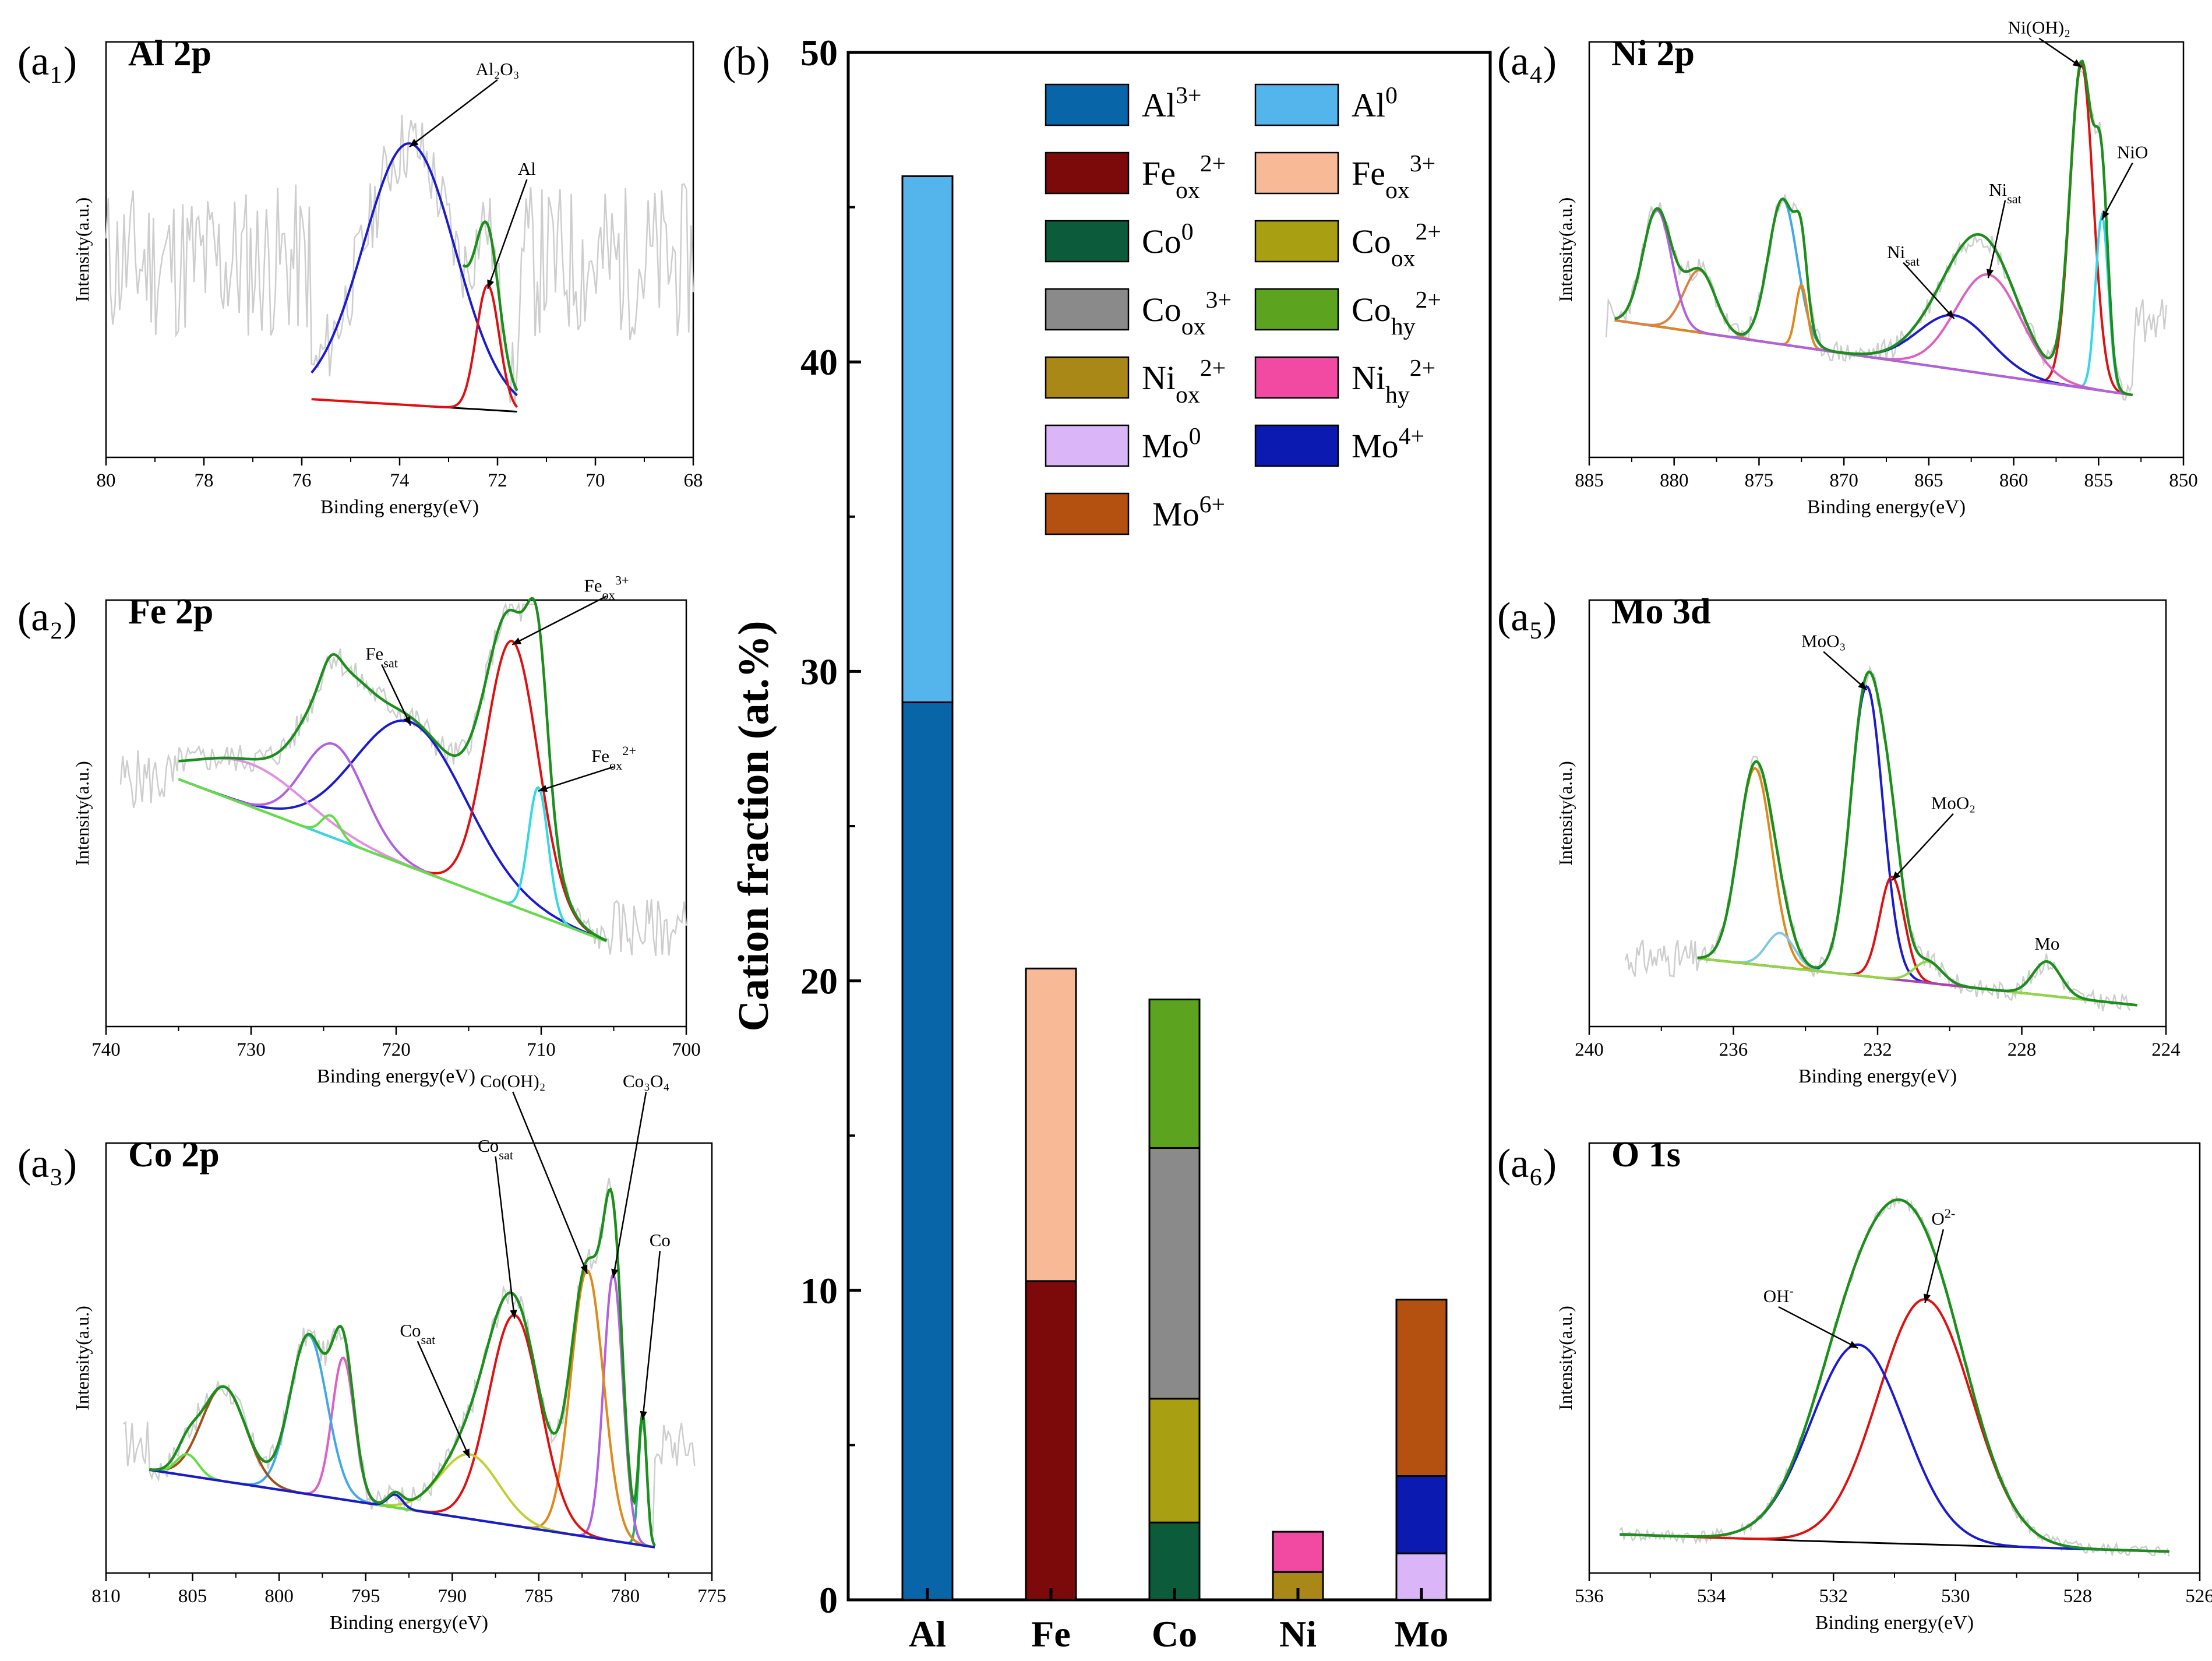 The height and width of the screenshot is (1661, 2212). What do you see at coordinates (1184, 382) in the screenshot?
I see `legend-label-niox2: Niox2+` at bounding box center [1184, 382].